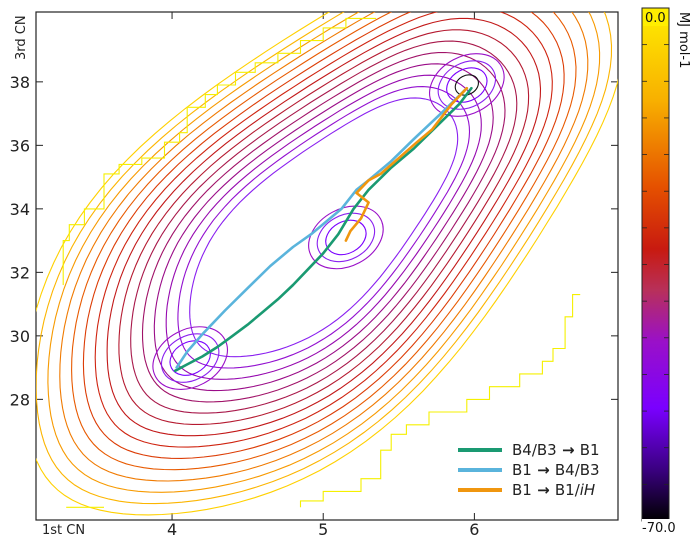  What do you see at coordinates (20, 82) in the screenshot?
I see `y-tick-label: 38` at bounding box center [20, 82].